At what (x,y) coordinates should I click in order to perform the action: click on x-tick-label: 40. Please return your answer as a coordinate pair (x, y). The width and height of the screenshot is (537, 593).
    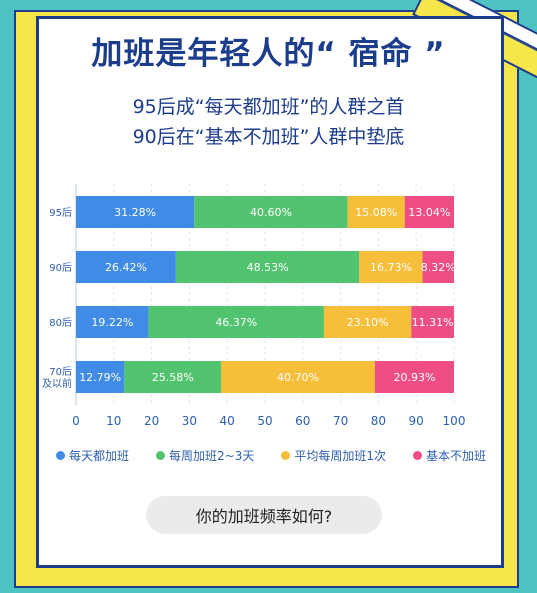
    Looking at the image, I should click on (227, 421).